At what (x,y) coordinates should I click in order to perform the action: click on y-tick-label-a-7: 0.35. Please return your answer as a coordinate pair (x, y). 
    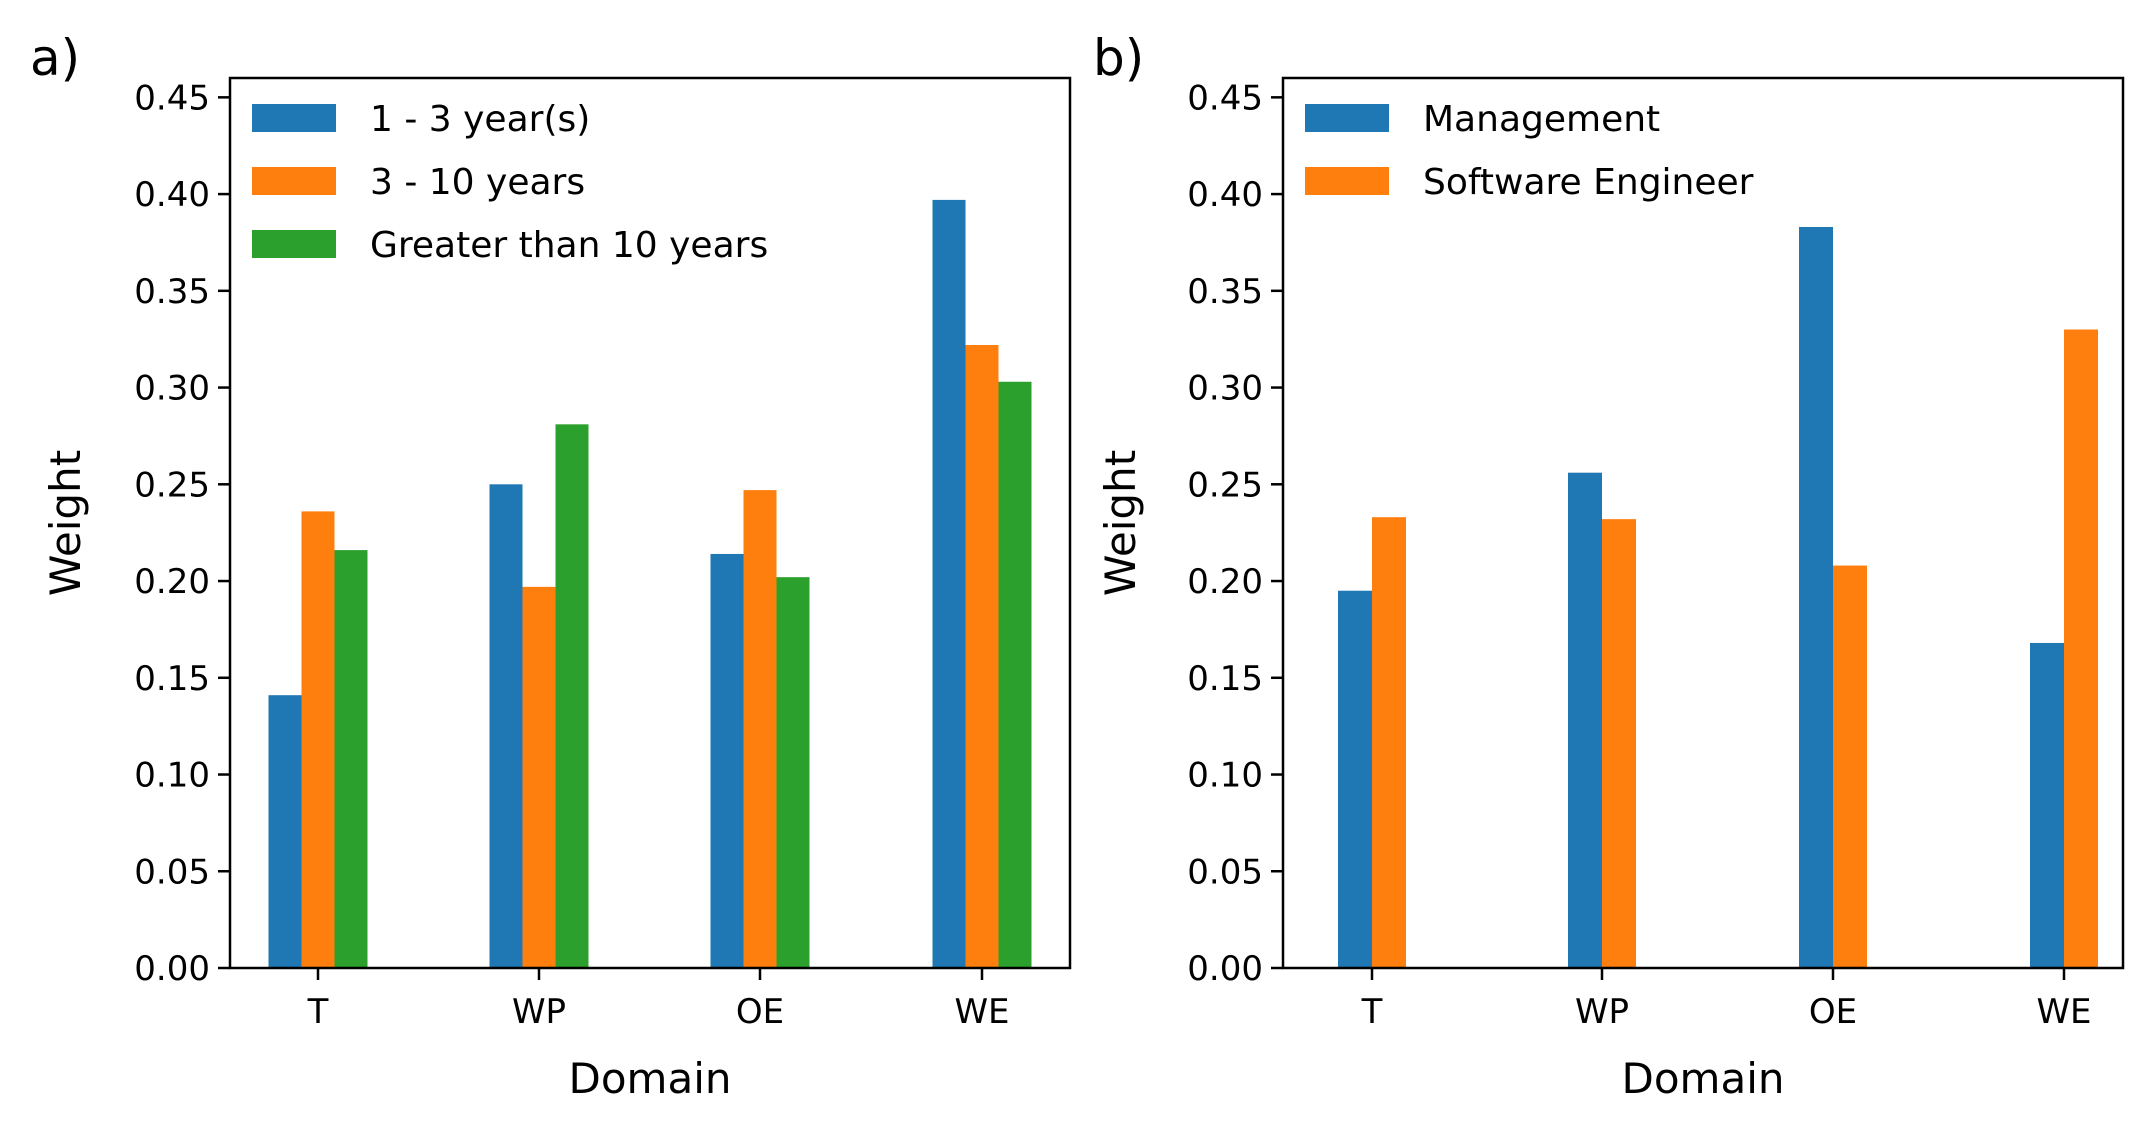
    Looking at the image, I should click on (172, 292).